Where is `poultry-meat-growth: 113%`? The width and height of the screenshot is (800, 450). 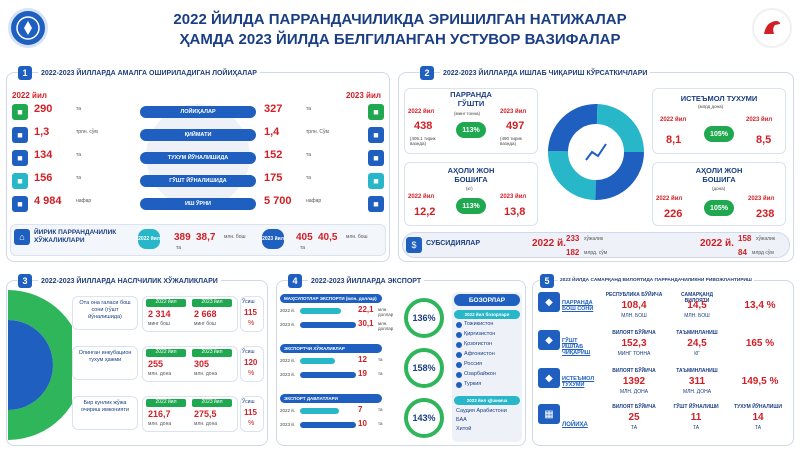 poultry-meat-growth: 113% is located at coordinates (471, 130).